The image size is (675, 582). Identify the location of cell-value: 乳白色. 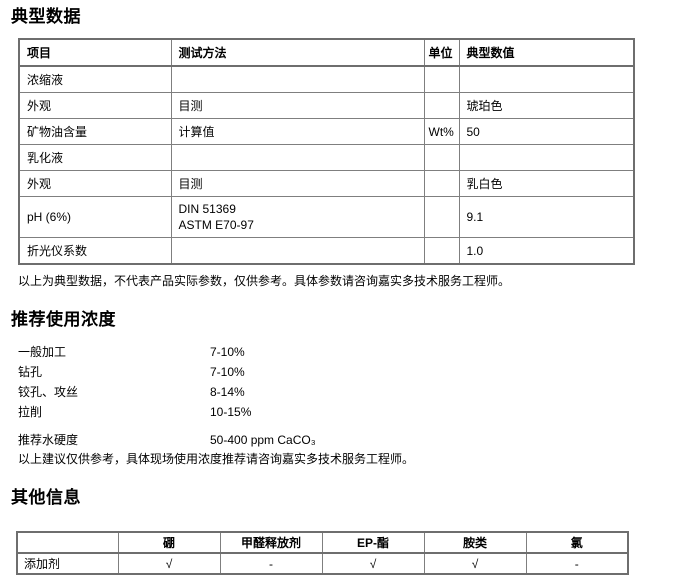
(546, 183).